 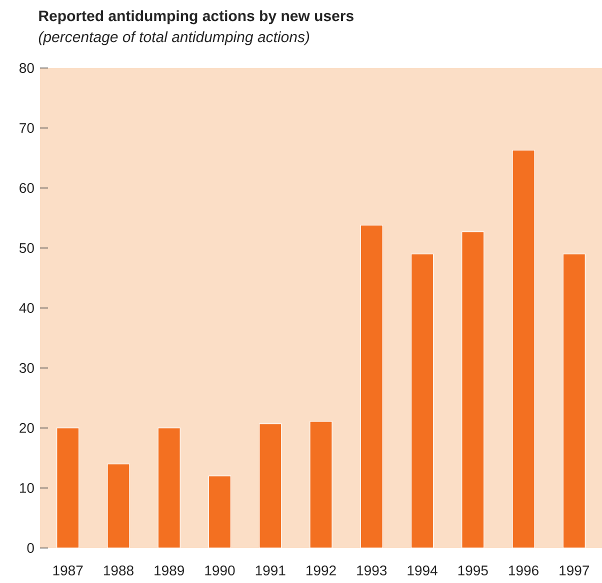 I want to click on x-tick-label: 1995, so click(x=473, y=571).